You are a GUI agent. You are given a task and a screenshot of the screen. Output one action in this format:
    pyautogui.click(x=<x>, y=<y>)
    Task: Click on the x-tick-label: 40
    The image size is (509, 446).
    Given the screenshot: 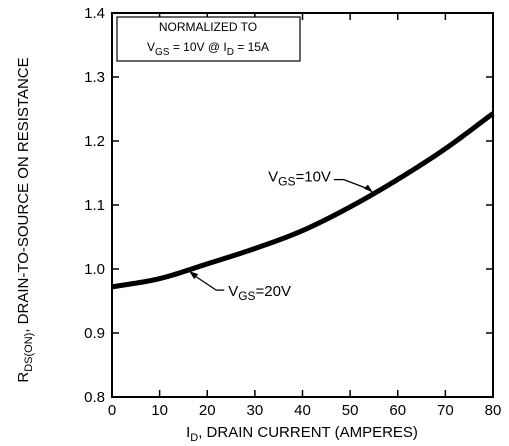 What is the action you would take?
    pyautogui.click(x=302, y=410)
    